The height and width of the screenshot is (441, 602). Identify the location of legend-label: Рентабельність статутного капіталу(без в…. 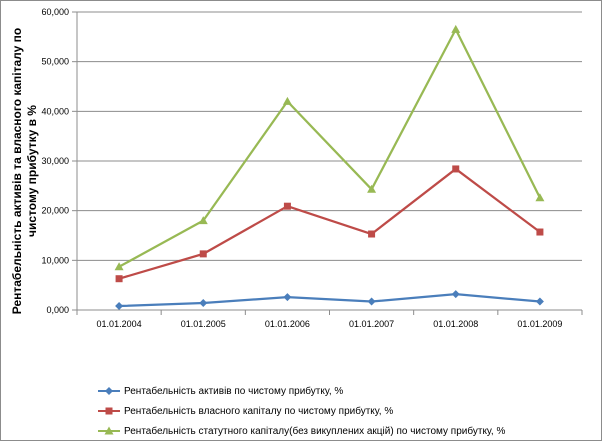
(315, 431).